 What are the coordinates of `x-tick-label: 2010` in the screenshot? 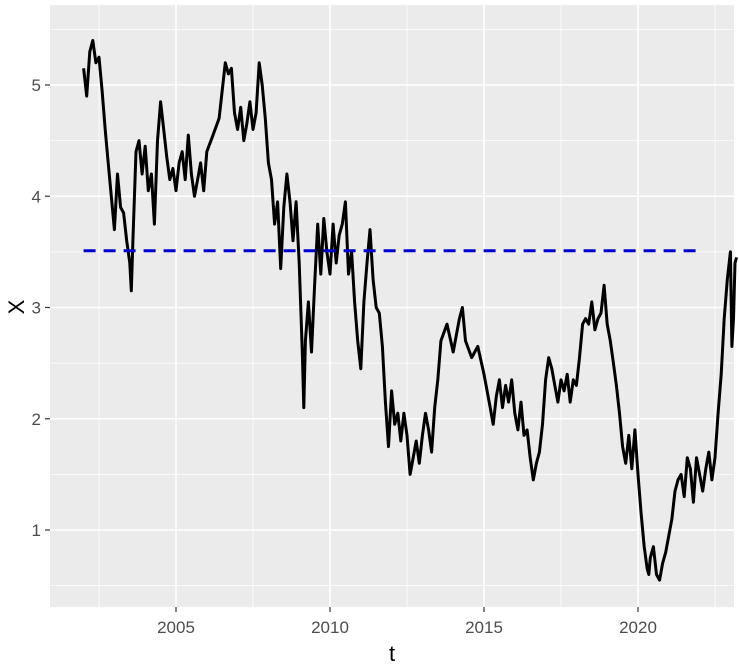 It's located at (330, 627).